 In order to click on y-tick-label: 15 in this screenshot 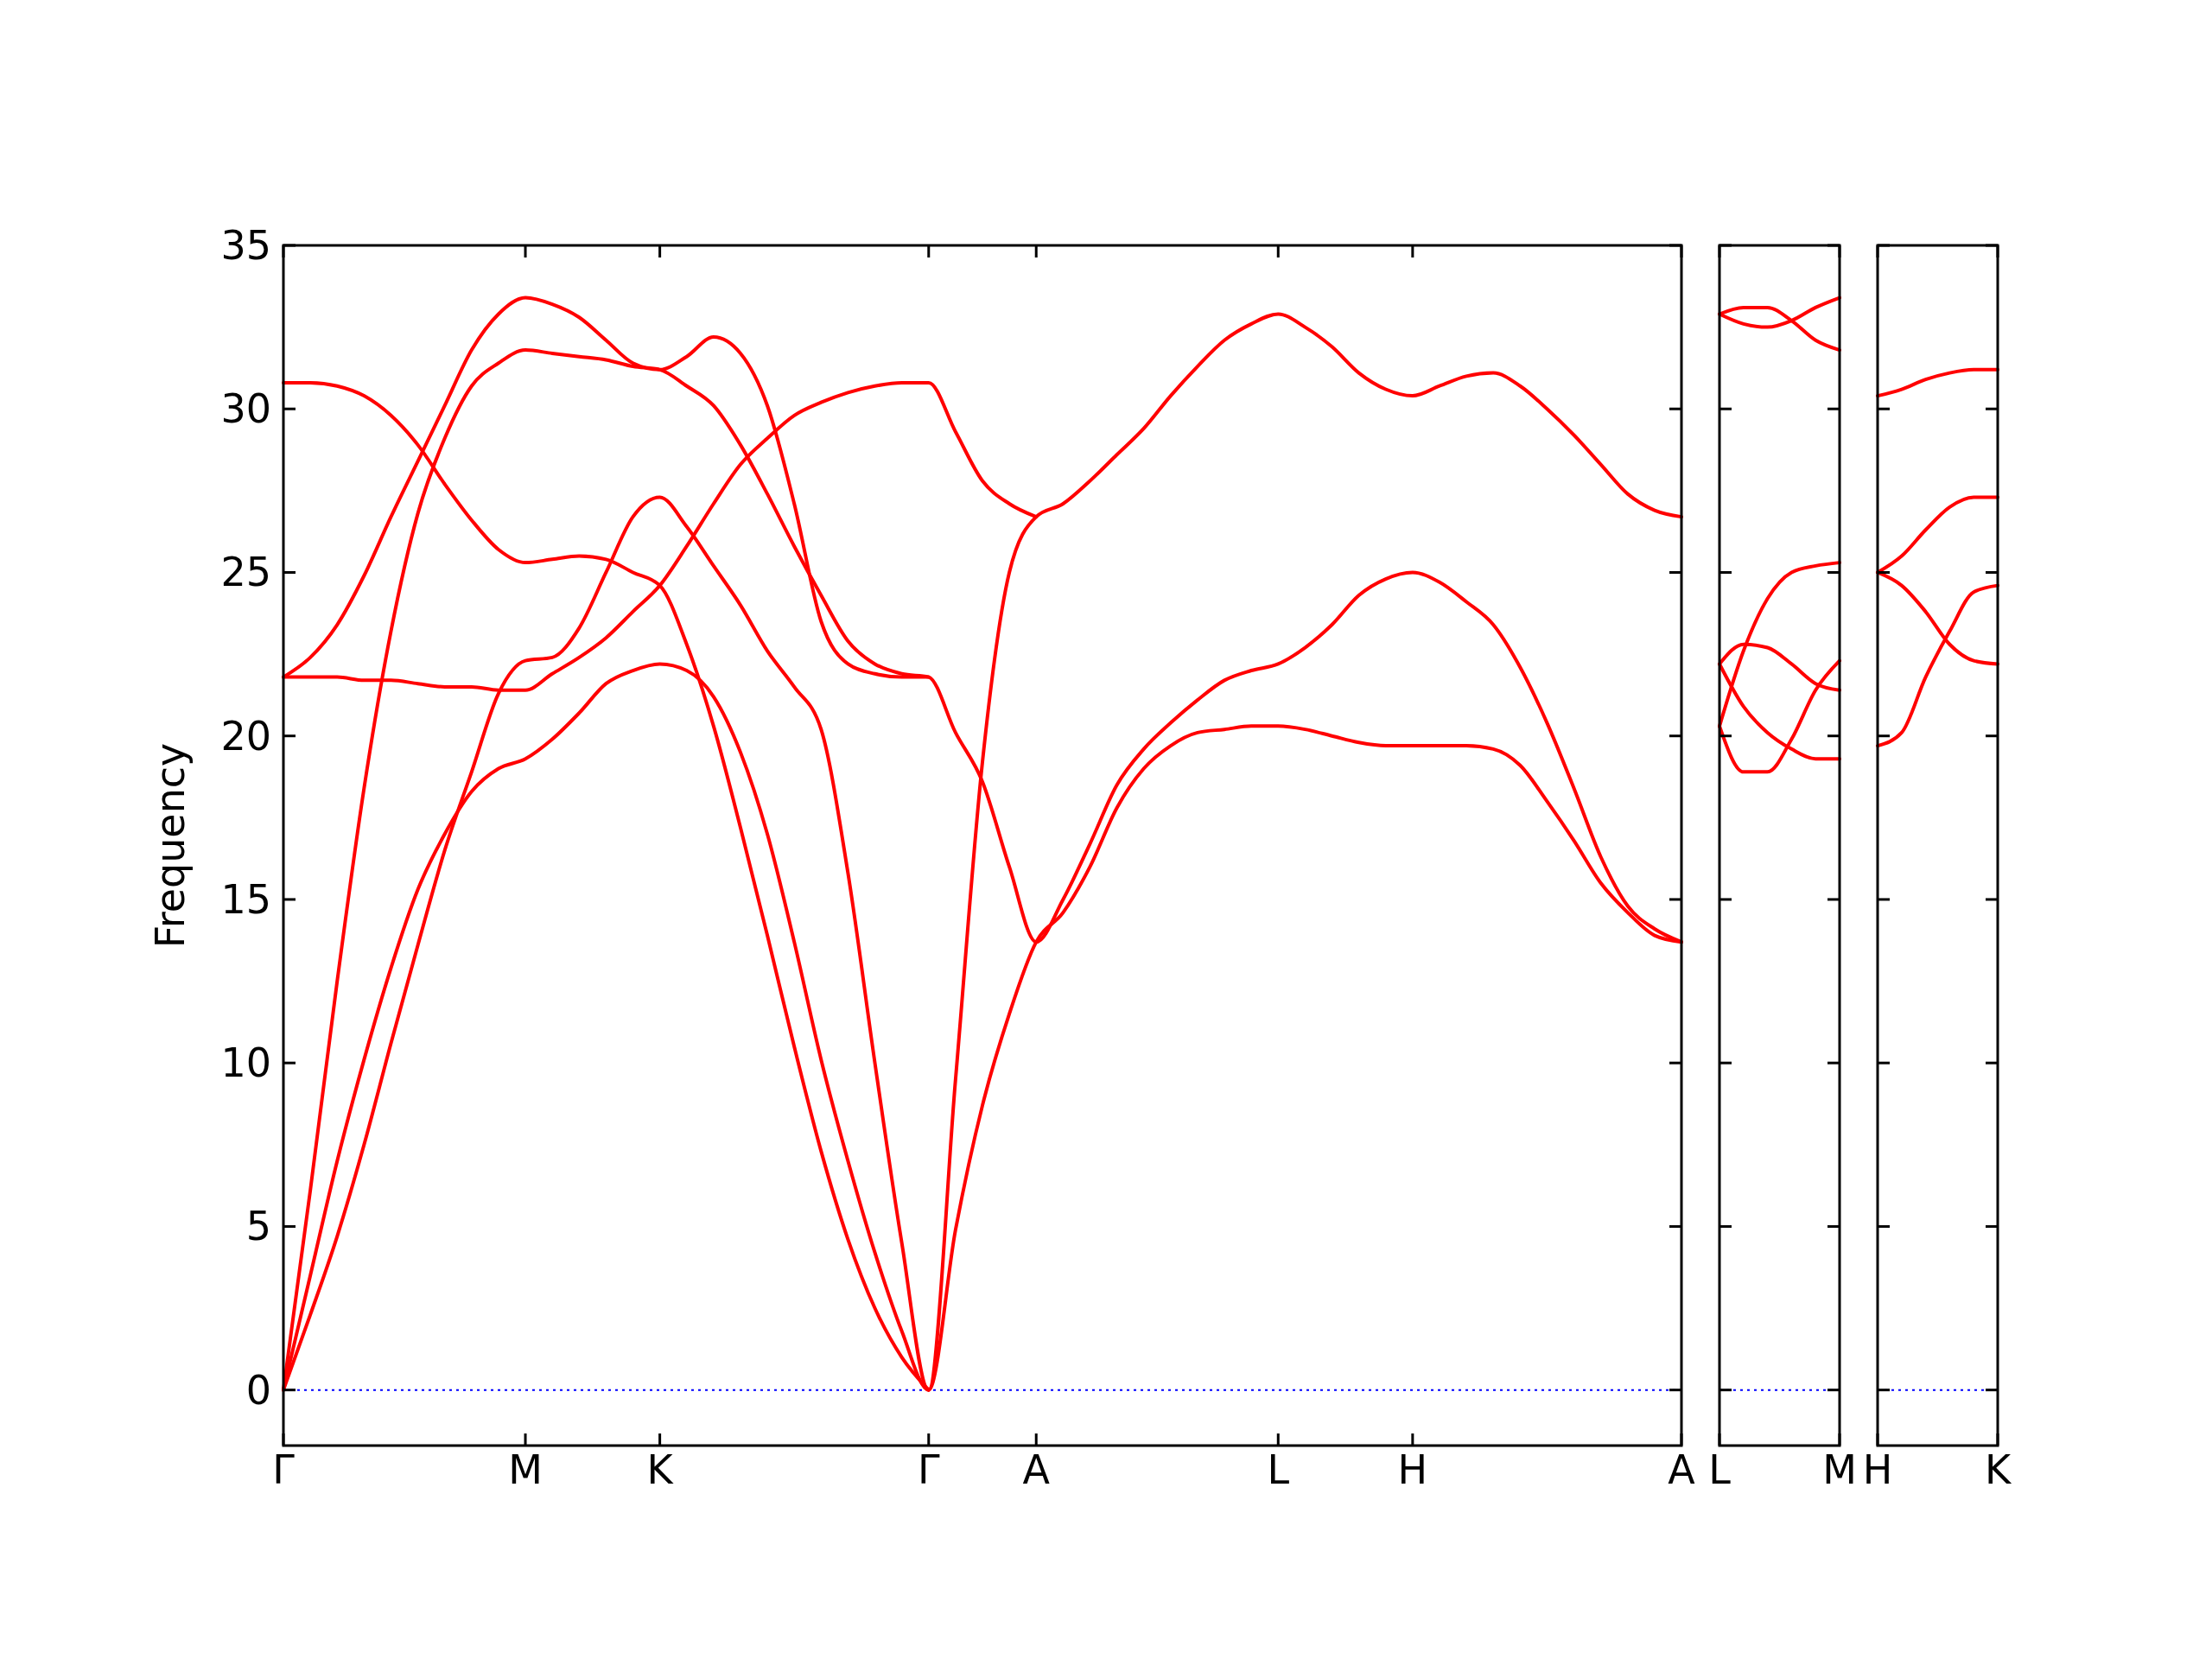, I will do `click(245, 899)`.